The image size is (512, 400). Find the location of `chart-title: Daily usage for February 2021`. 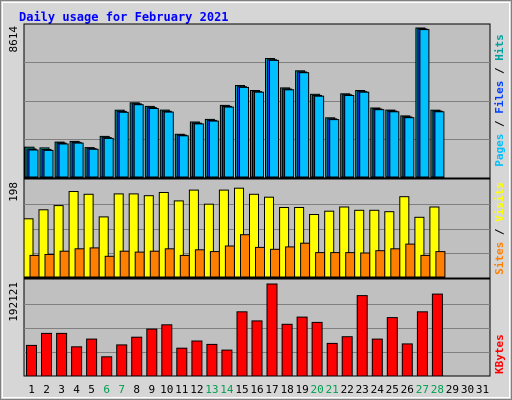

chart-title: Daily usage for February 2021 is located at coordinates (124, 17).